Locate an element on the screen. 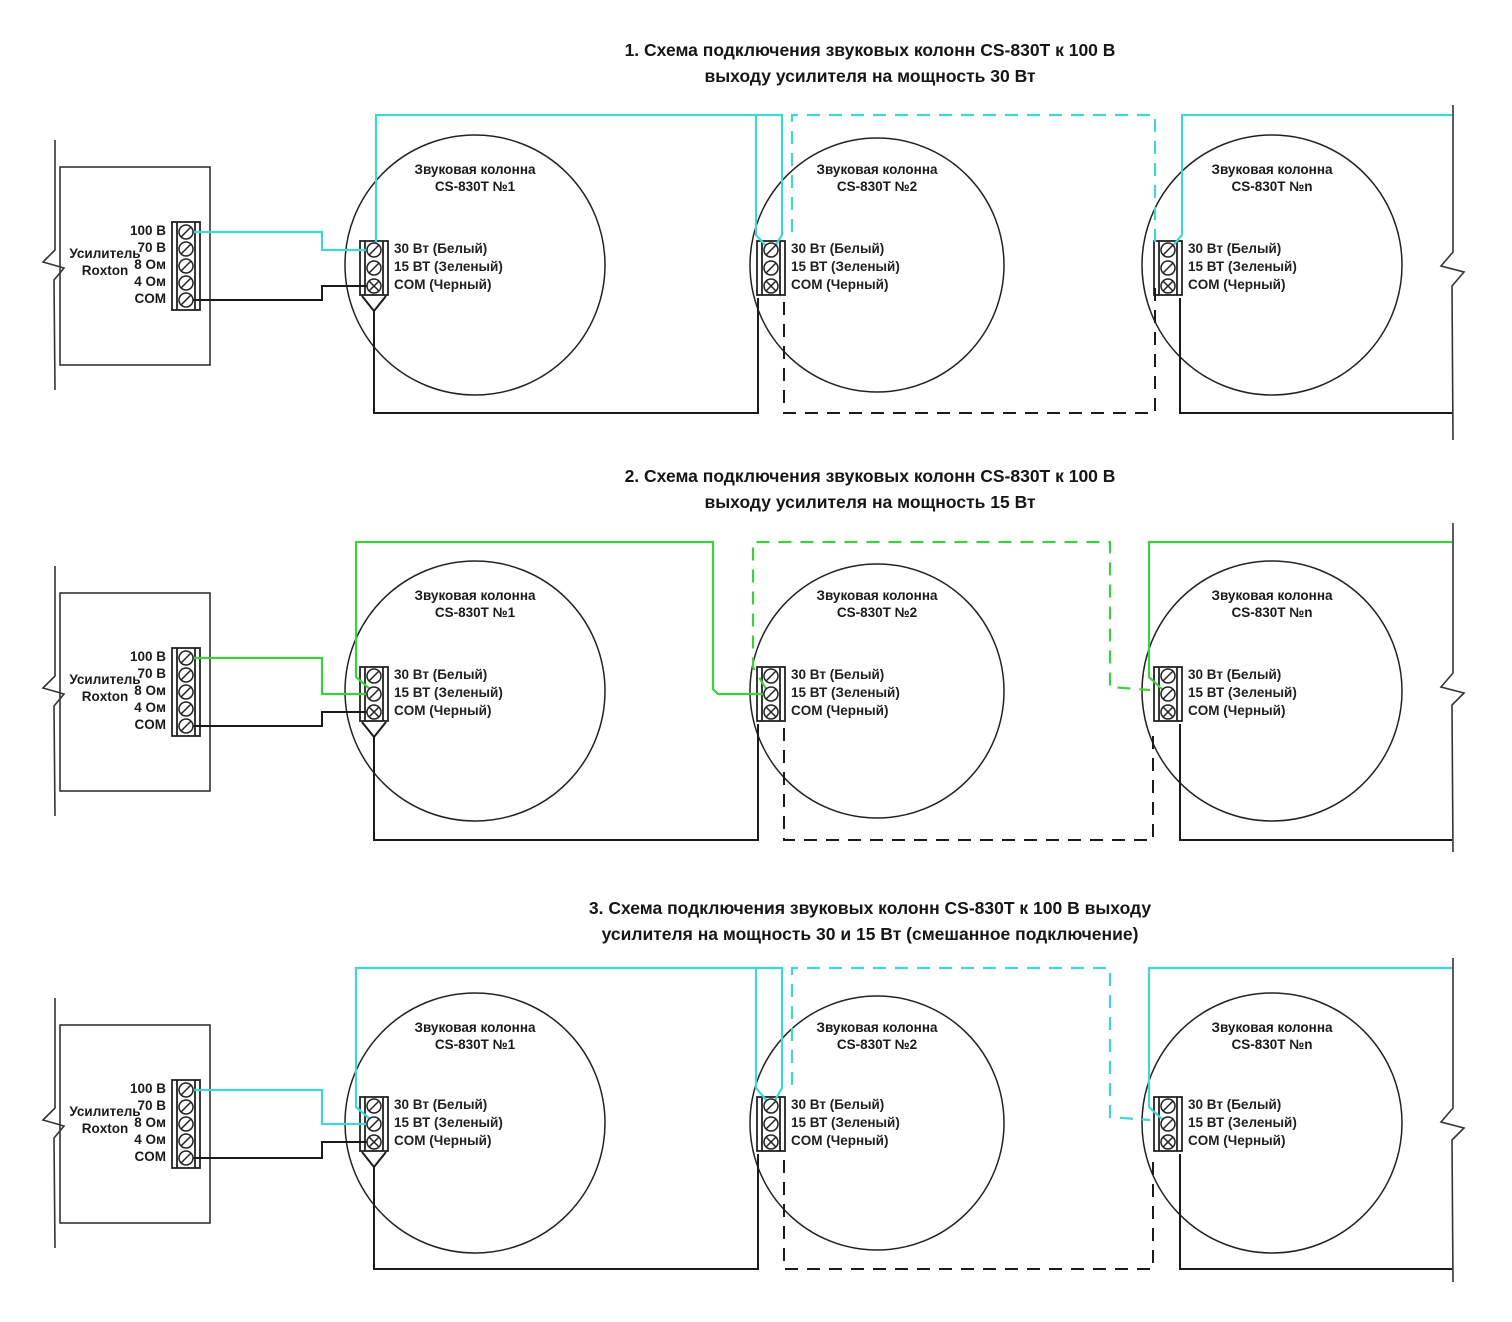 This screenshot has height=1322, width=1512. scheme1-common-wires is located at coordinates (822, 349).